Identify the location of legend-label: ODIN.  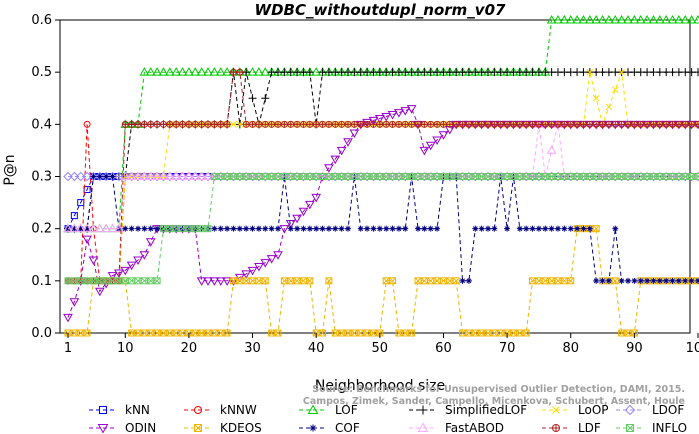
(140, 427).